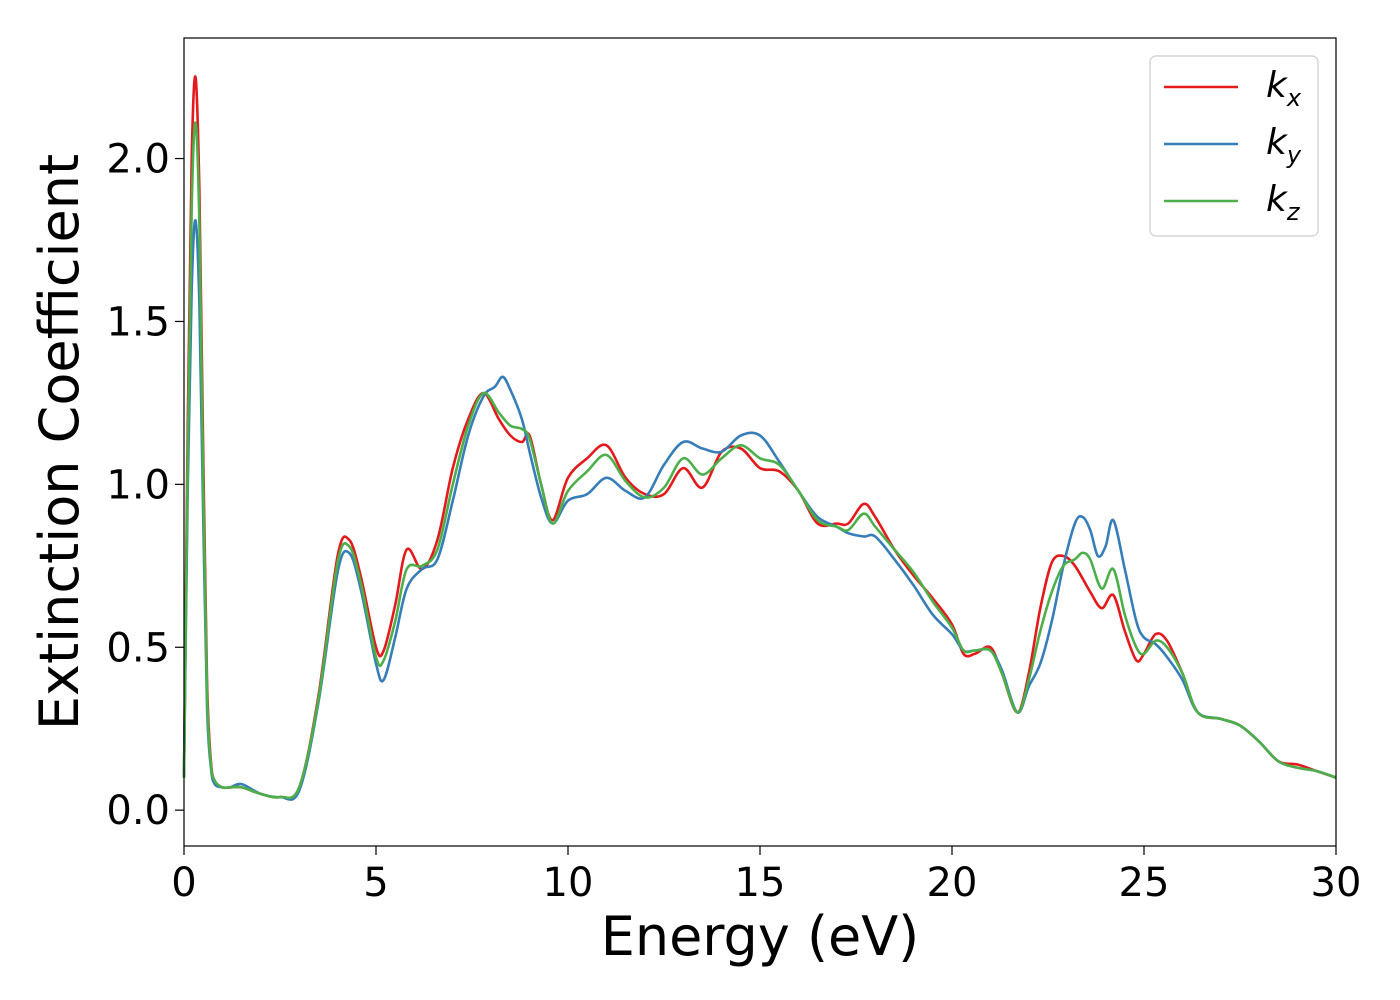 The height and width of the screenshot is (1000, 1400). I want to click on legend-label-kz: kz, so click(1283, 202).